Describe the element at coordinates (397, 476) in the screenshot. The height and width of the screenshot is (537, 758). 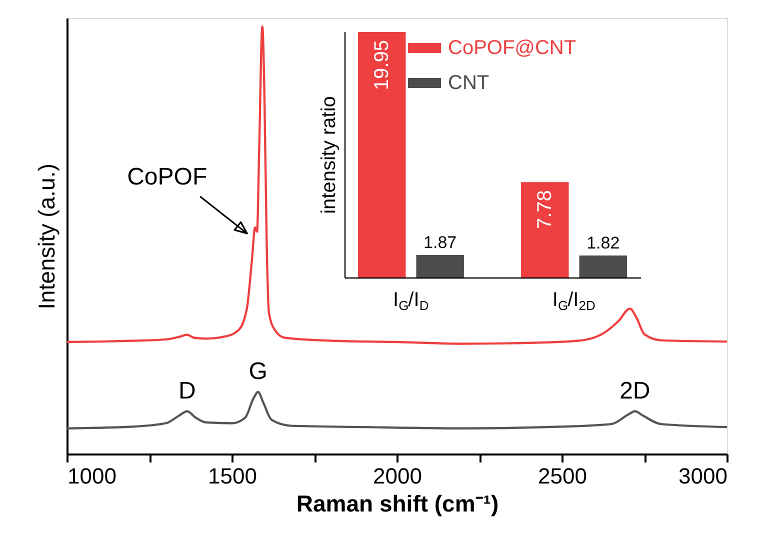
I see `x-tick-label: 2000` at that location.